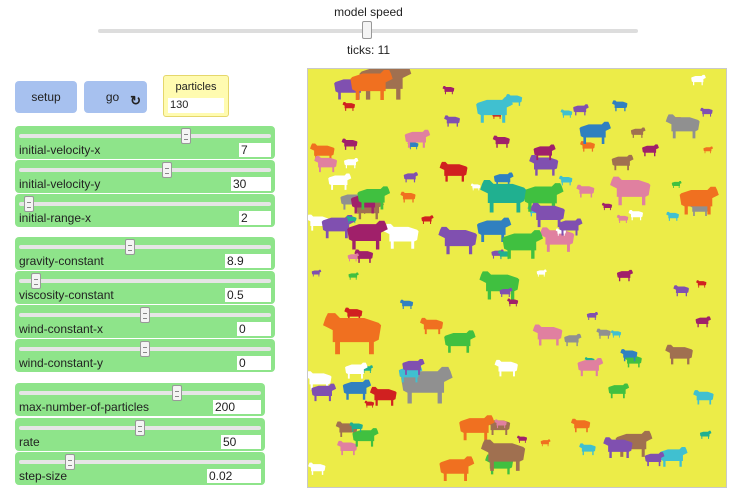 The image size is (737, 501). Describe the element at coordinates (112, 97) in the screenshot. I see `go-button-label: go` at that location.